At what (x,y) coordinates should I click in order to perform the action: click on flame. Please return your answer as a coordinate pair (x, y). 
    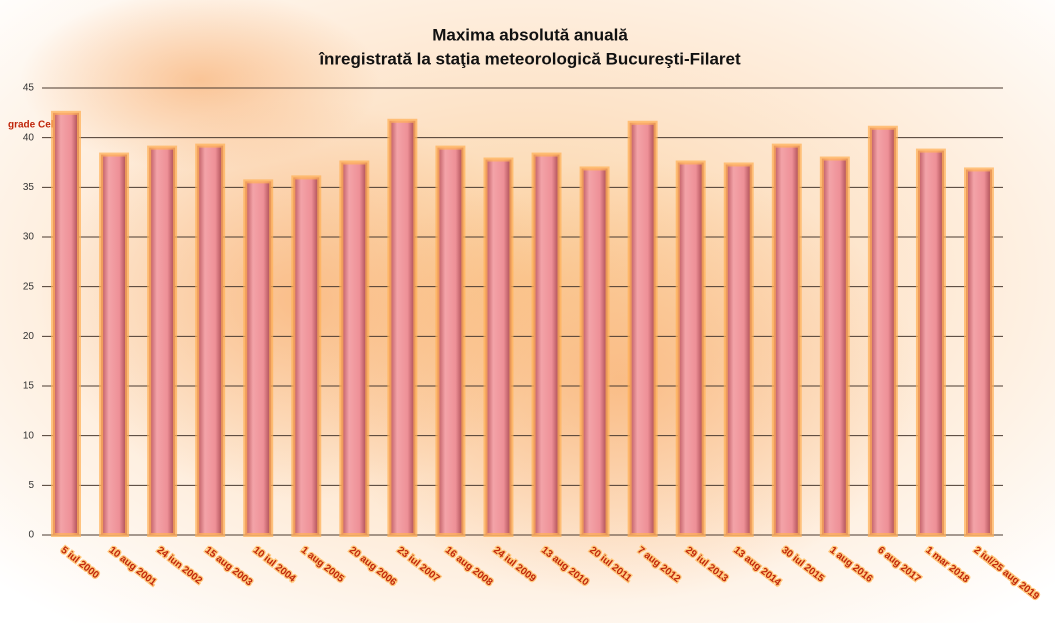
    Looking at the image, I should click on (200, 85).